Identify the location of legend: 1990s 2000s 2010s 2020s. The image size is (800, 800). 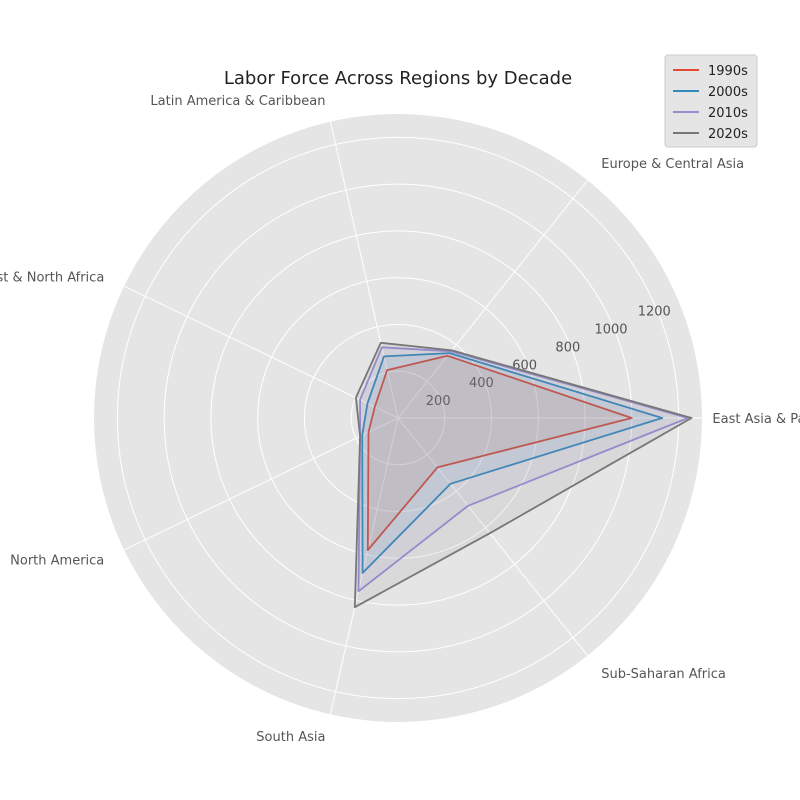
(711, 101).